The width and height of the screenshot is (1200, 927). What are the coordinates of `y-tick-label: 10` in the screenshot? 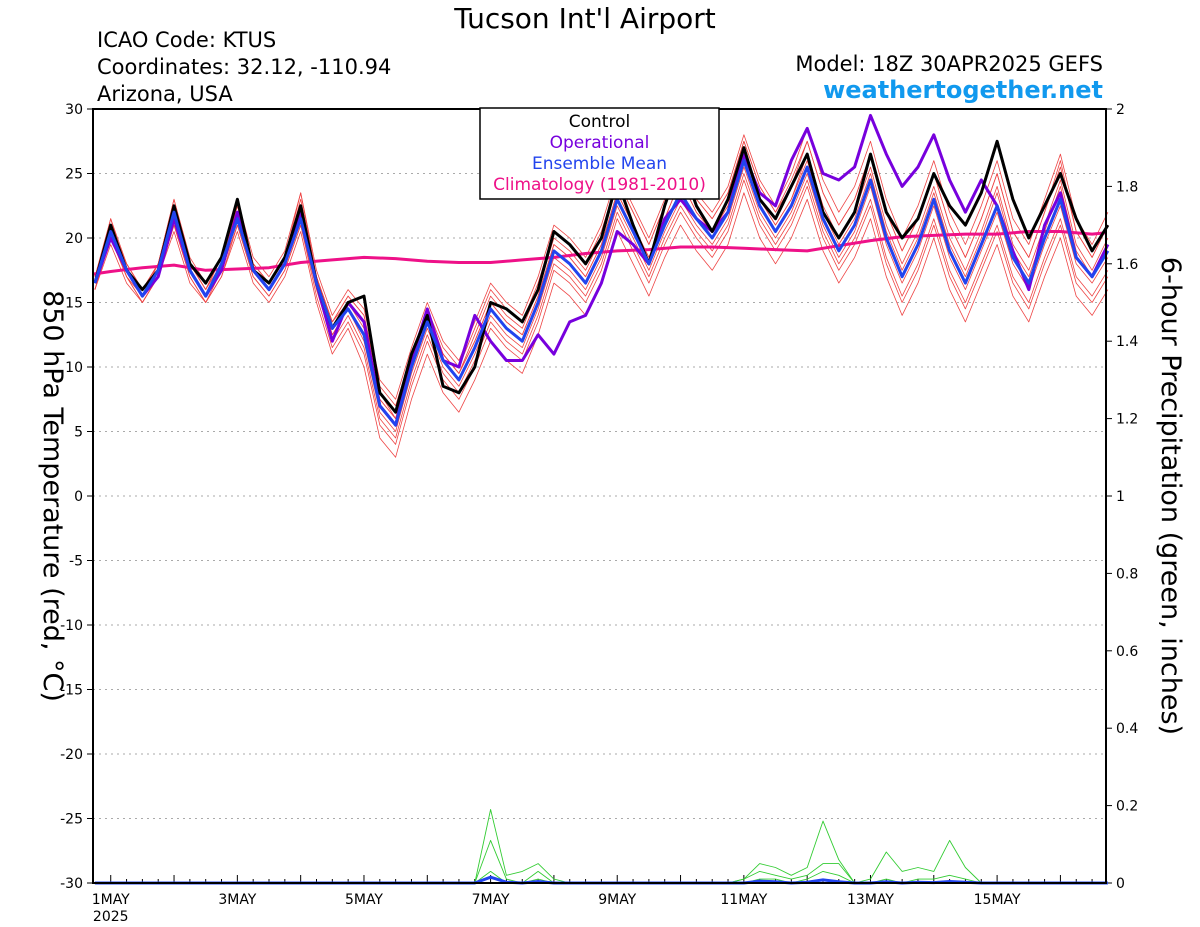 It's located at (74, 368).